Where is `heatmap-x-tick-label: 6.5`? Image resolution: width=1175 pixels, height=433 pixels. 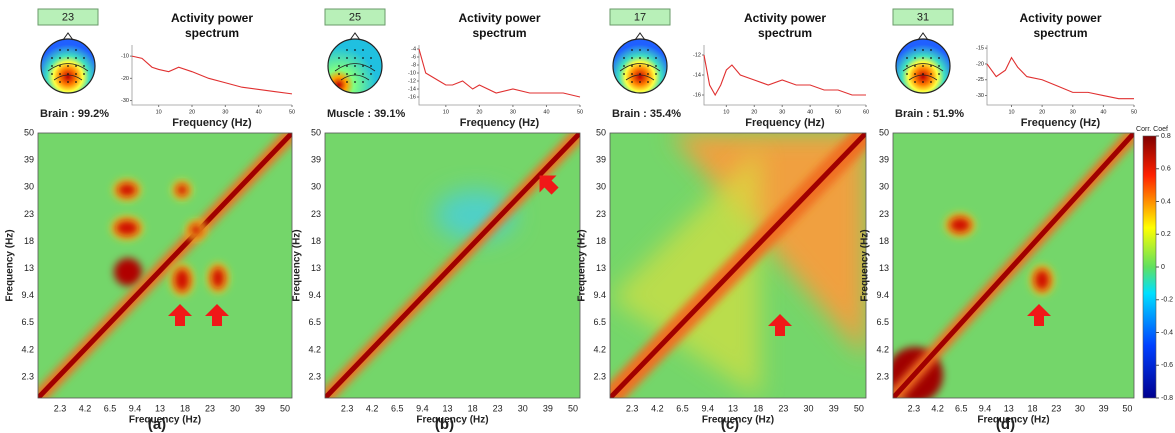 heatmap-x-tick-label: 6.5 is located at coordinates (961, 408).